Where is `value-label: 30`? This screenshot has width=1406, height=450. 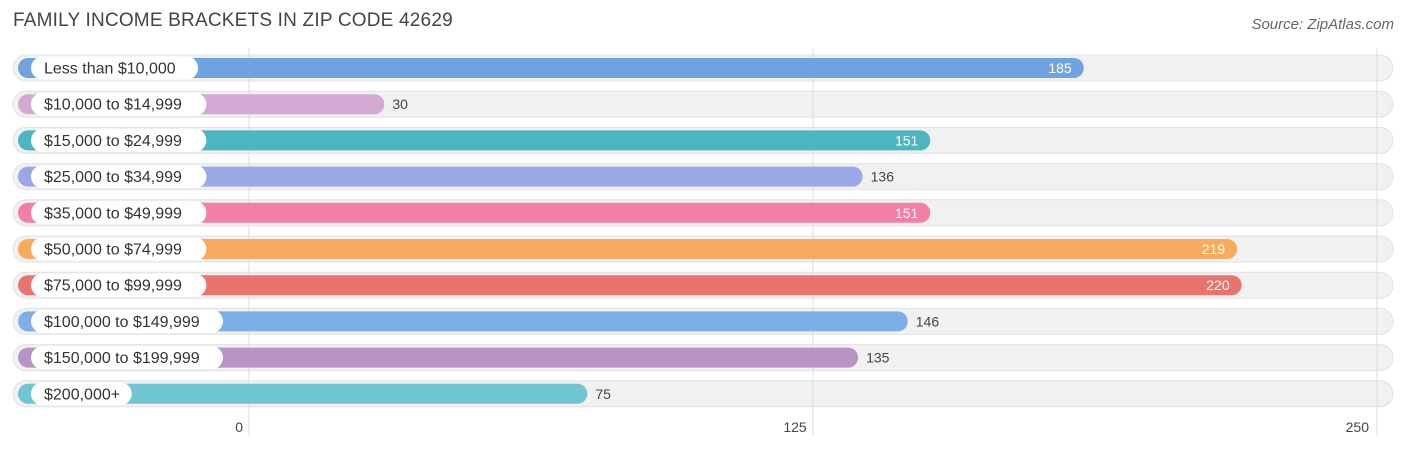 value-label: 30 is located at coordinates (400, 104).